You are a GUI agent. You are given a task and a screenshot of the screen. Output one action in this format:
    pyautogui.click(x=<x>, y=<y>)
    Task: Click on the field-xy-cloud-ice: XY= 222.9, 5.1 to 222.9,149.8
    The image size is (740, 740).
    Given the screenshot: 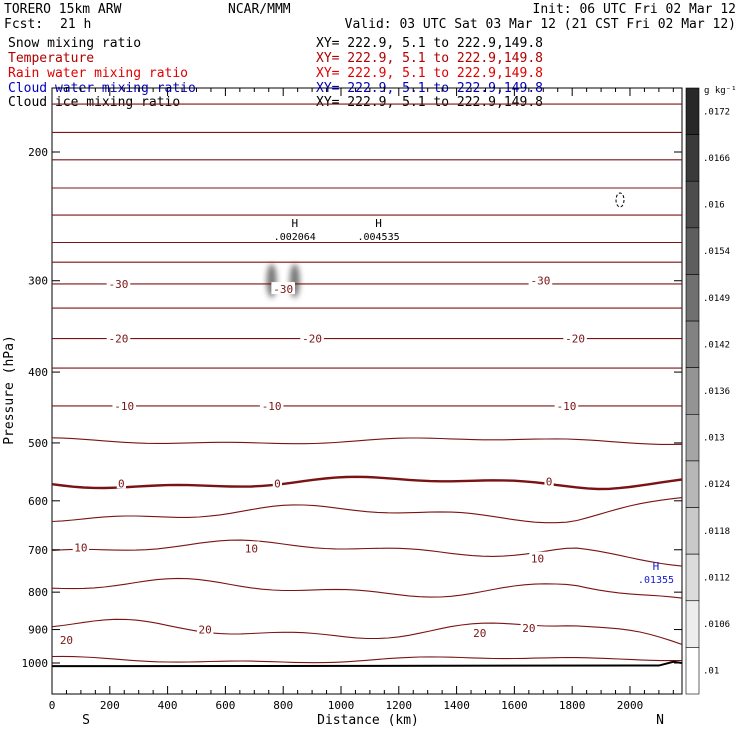 What is the action you would take?
    pyautogui.click(x=429, y=102)
    